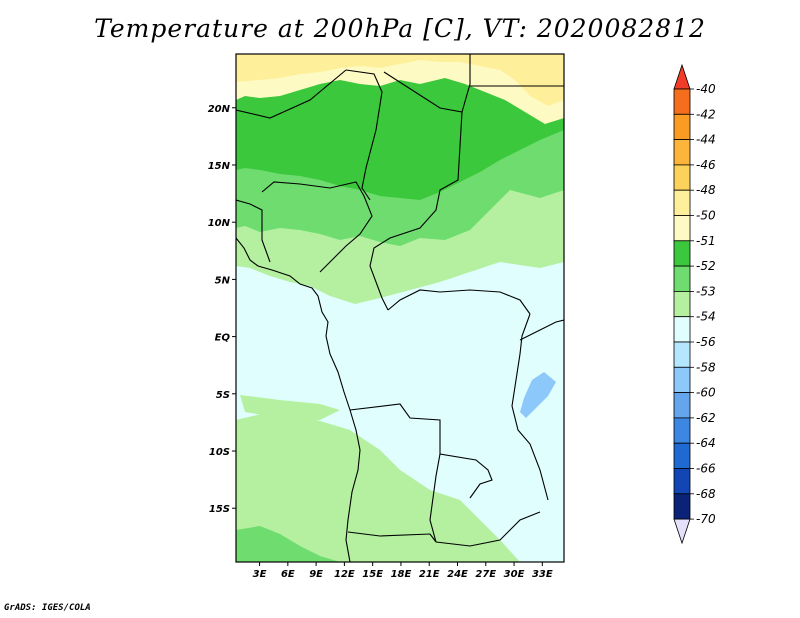 This screenshot has height=618, width=800. I want to click on field-patch-yellow, so click(400, 80).